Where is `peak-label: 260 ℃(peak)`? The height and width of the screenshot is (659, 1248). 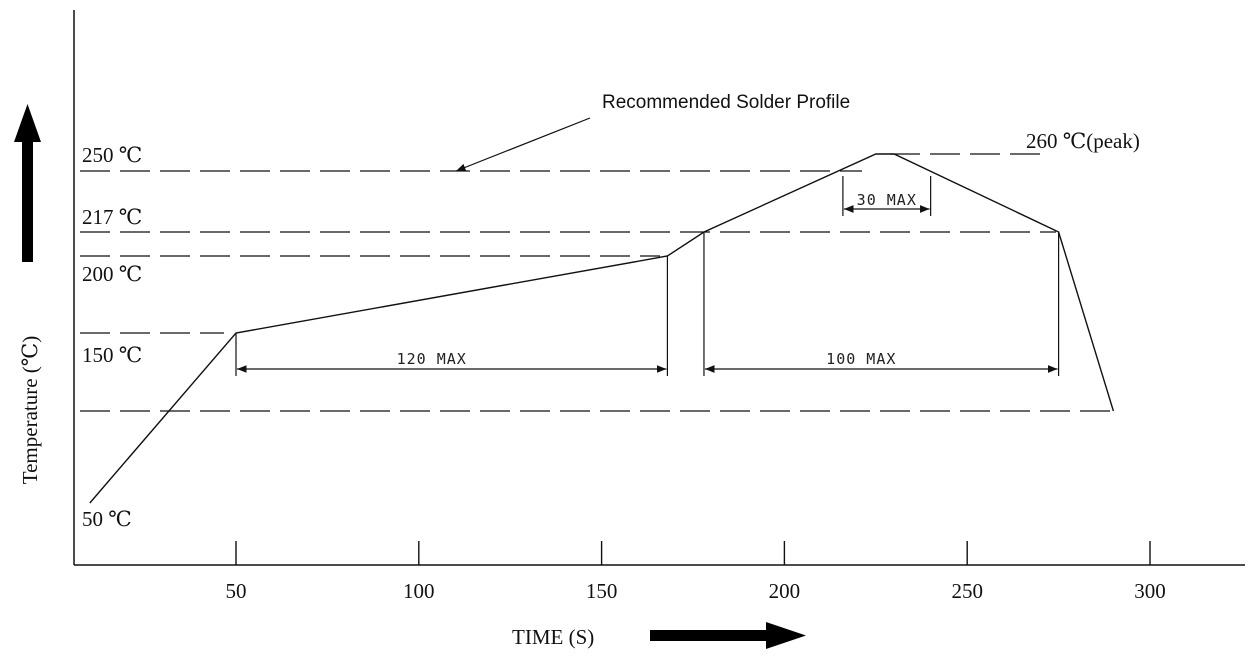 peak-label: 260 ℃(peak) is located at coordinates (1083, 141).